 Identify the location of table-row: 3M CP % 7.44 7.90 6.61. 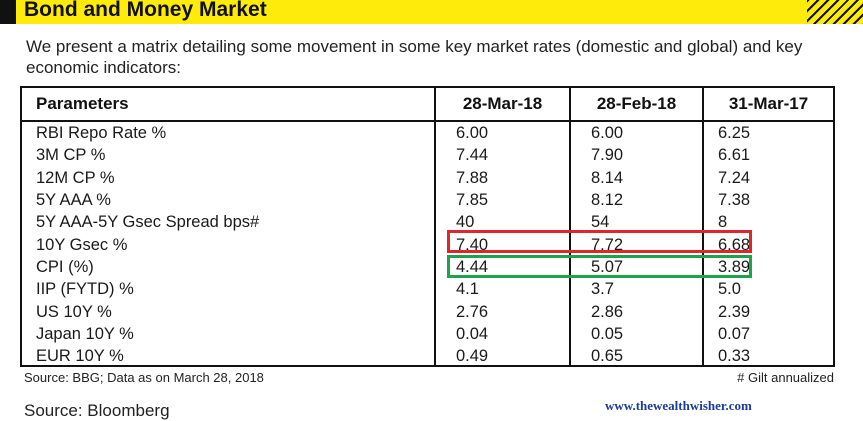
(427, 155).